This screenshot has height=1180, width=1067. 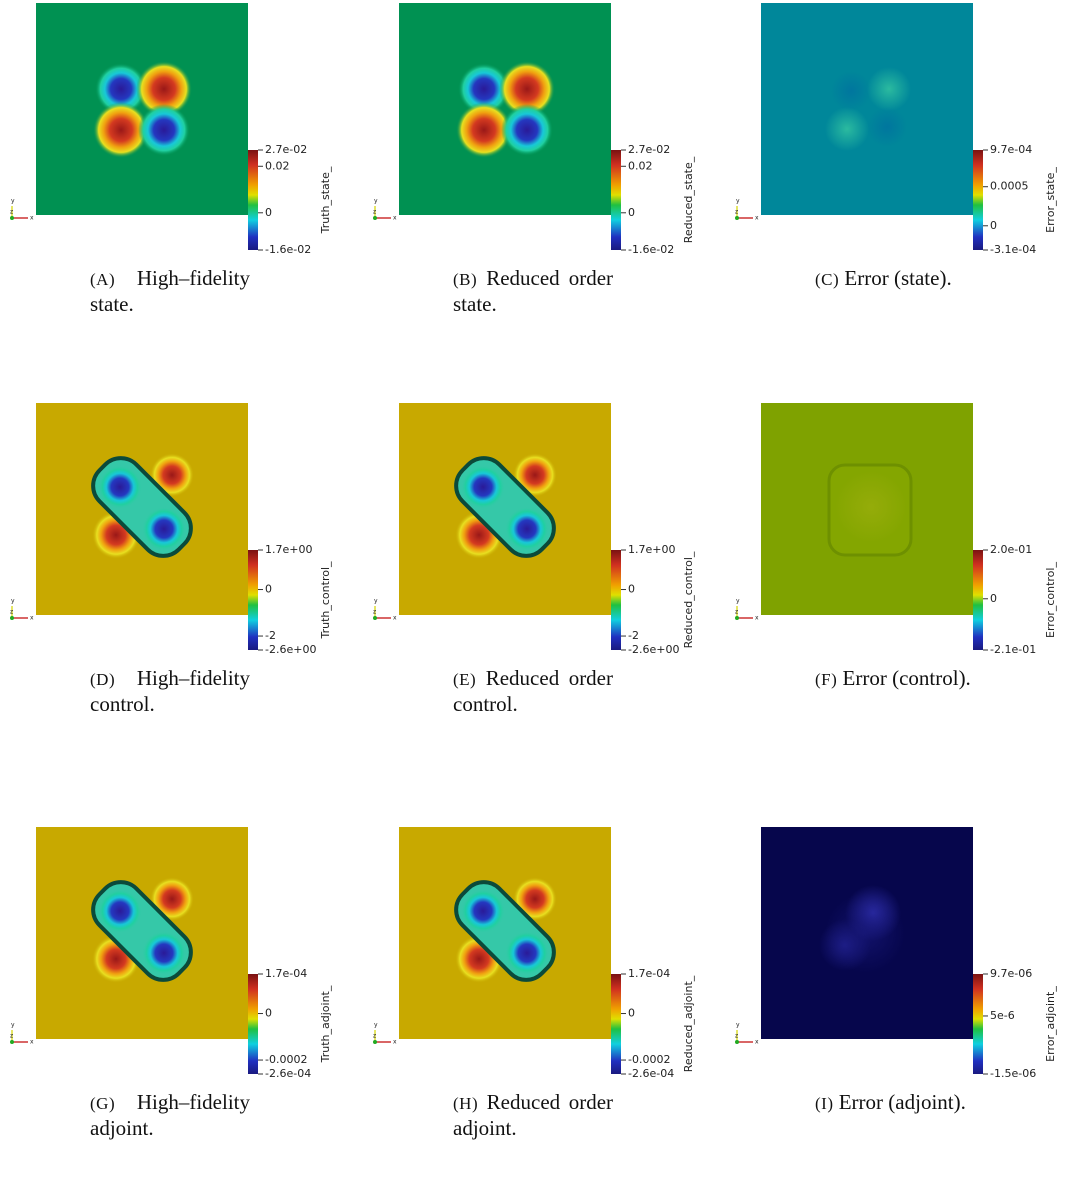 What do you see at coordinates (824, 1103) in the screenshot?
I see `caption-tag: (I)` at bounding box center [824, 1103].